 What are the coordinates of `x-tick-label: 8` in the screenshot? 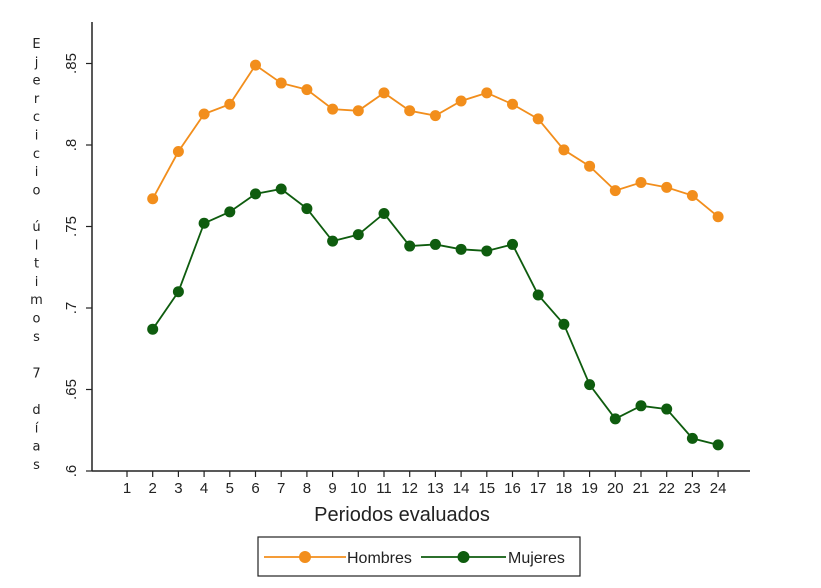 It's located at (307, 488).